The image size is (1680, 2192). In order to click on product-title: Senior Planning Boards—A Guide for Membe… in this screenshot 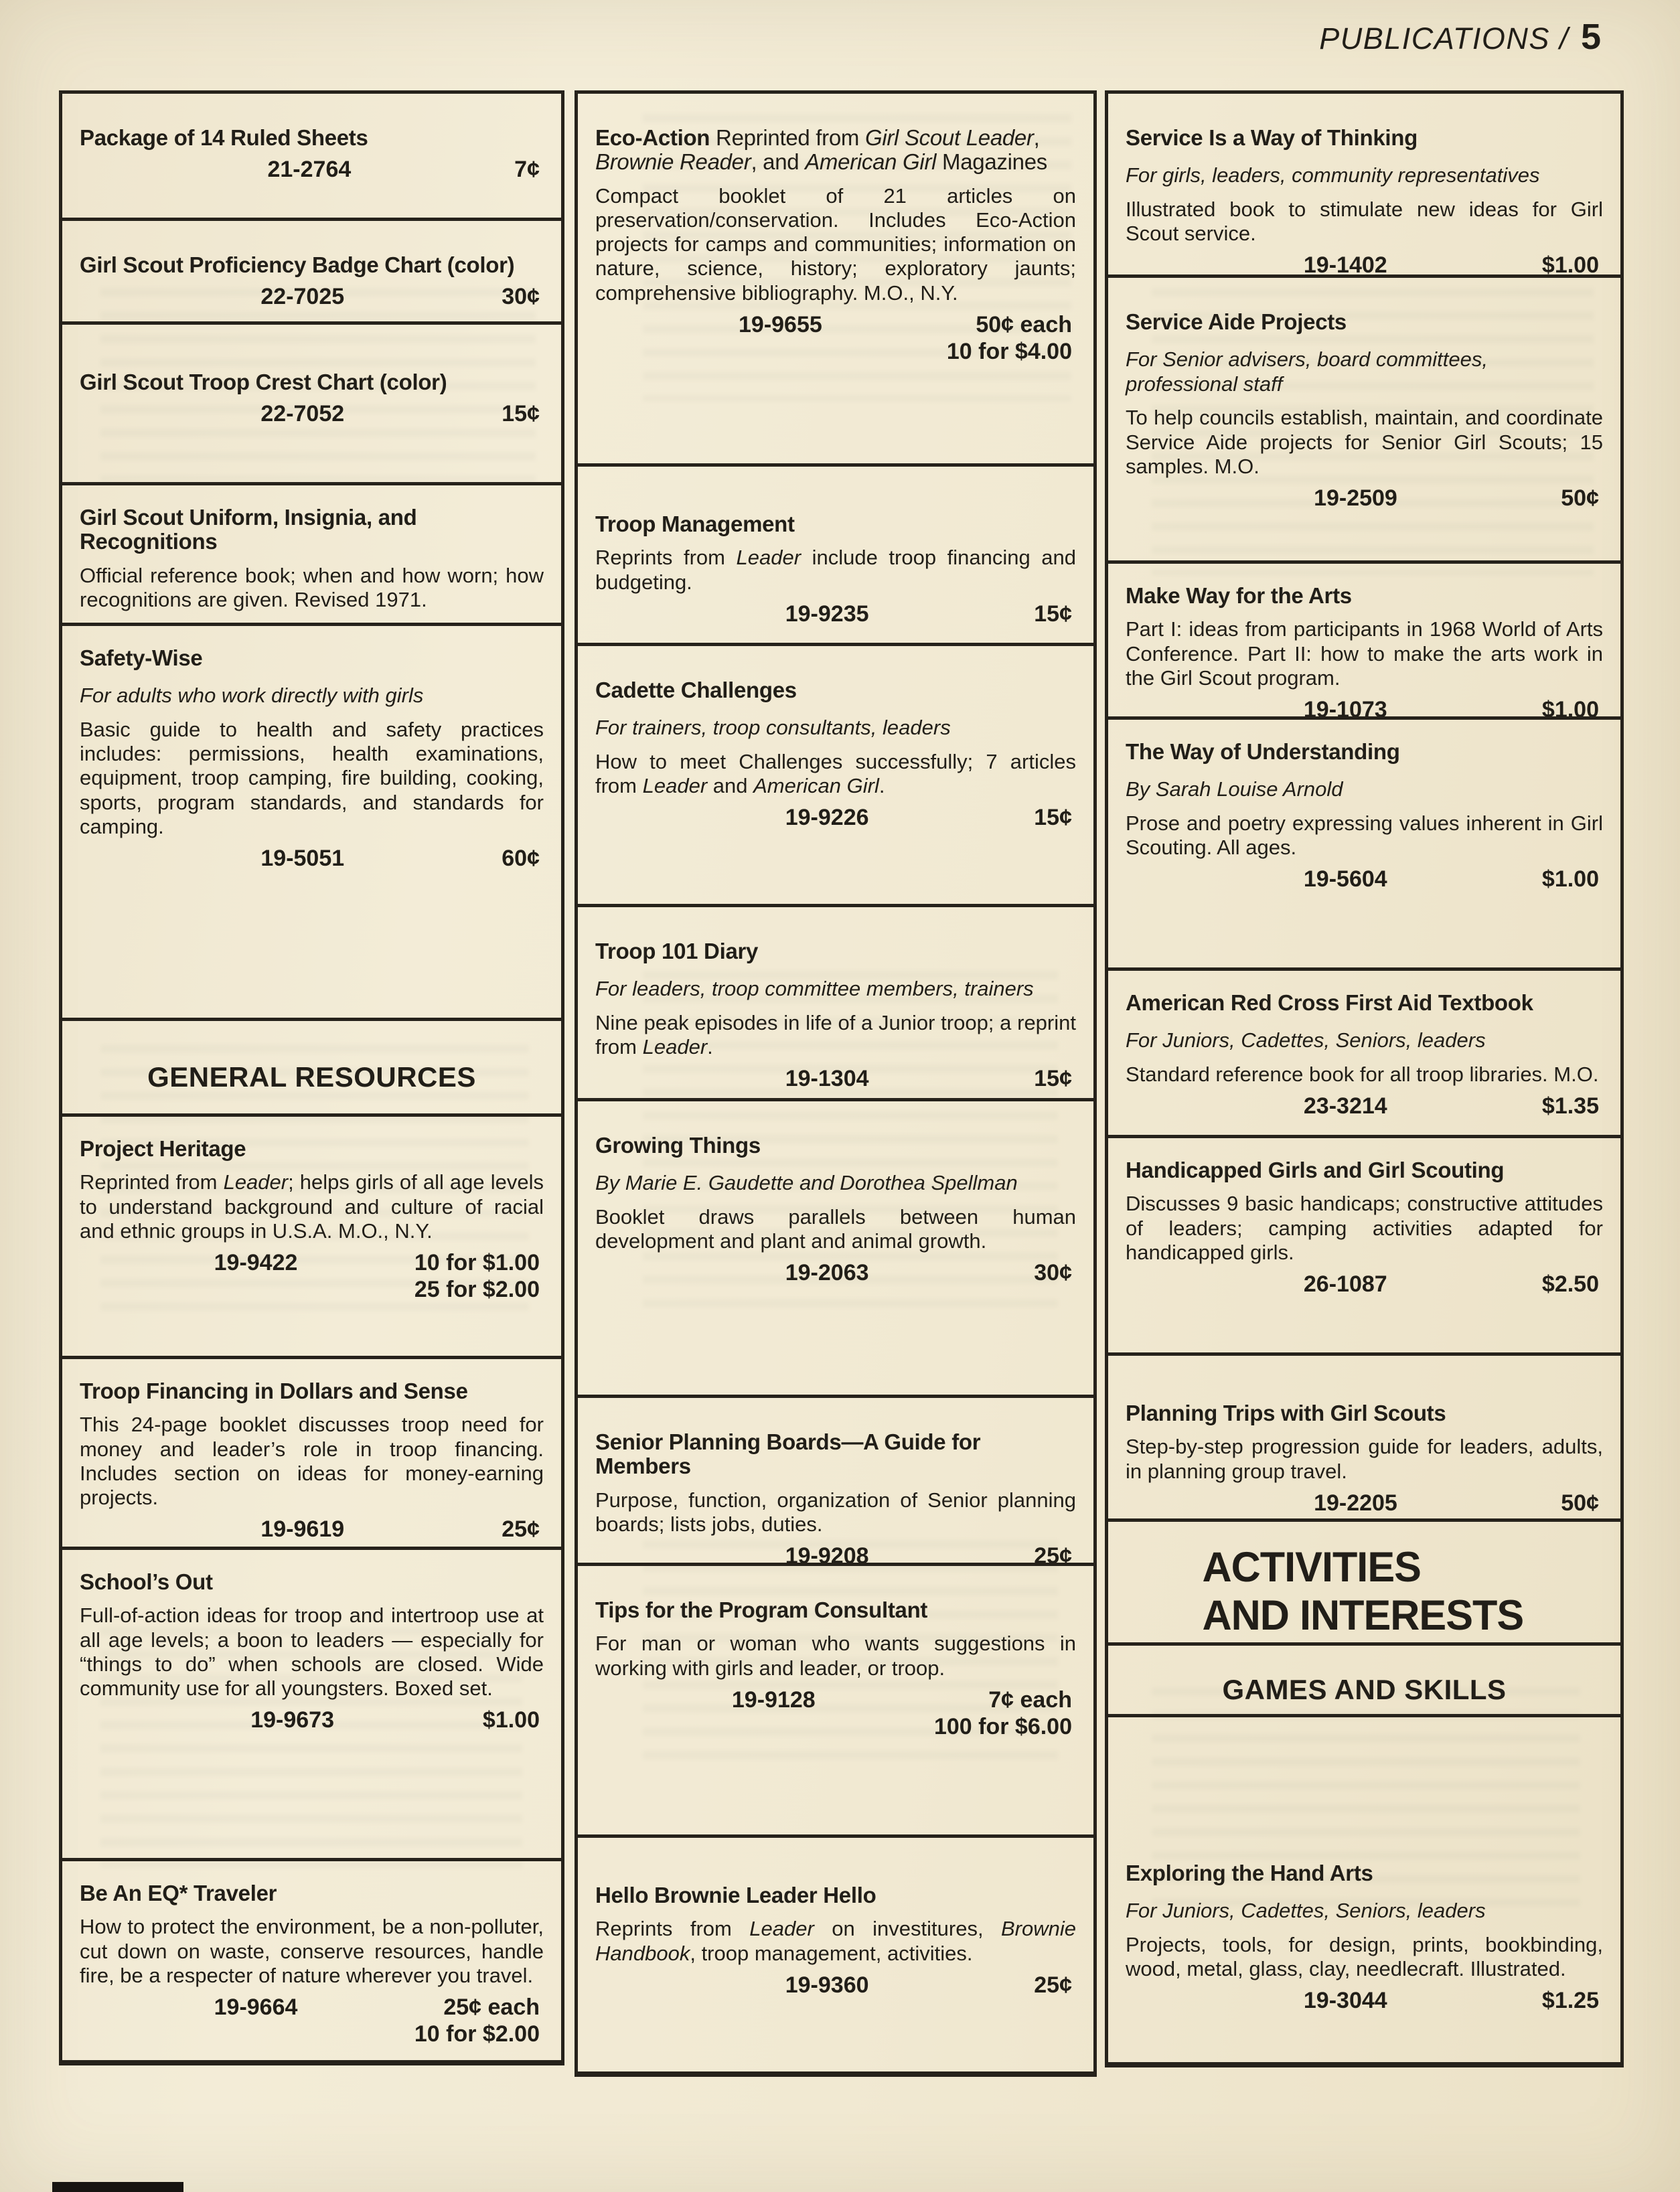, I will do `click(788, 1454)`.